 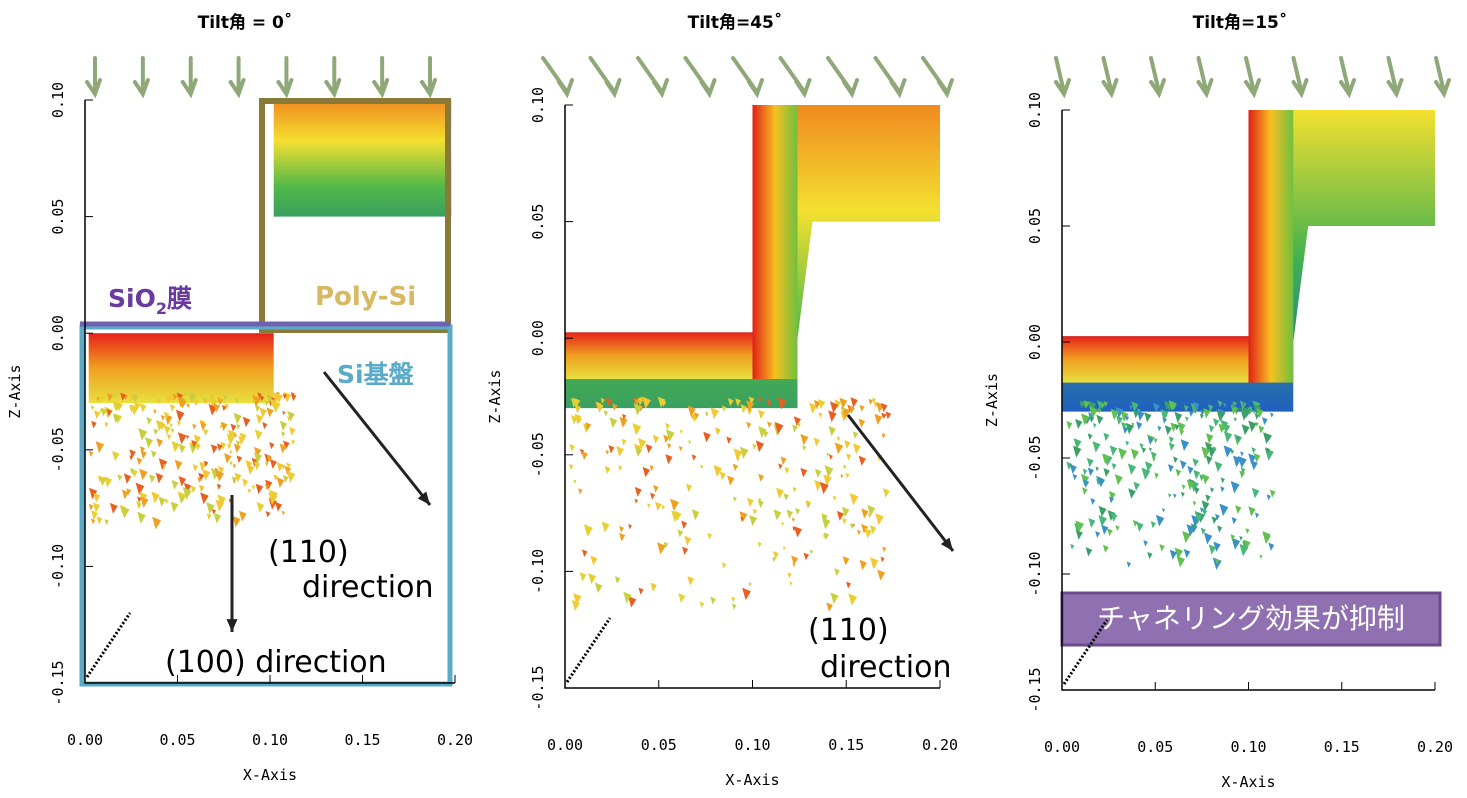 What do you see at coordinates (1035, 689) in the screenshot?
I see `z-tick-label: -0.15` at bounding box center [1035, 689].